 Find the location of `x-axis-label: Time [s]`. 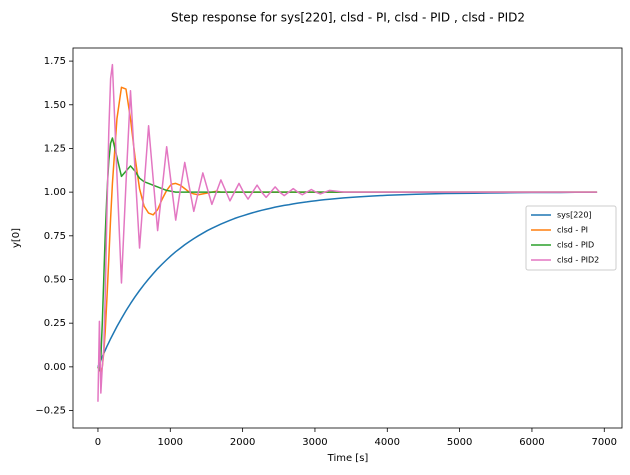

x-axis-label: Time [s] is located at coordinates (348, 458).